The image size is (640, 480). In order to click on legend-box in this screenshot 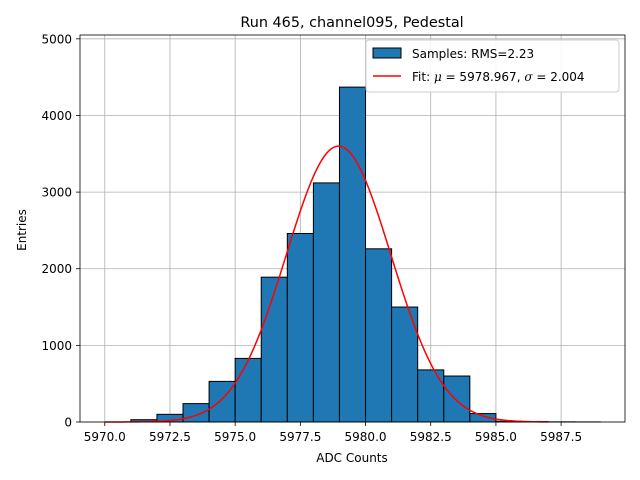, I will do `click(492, 66)`.